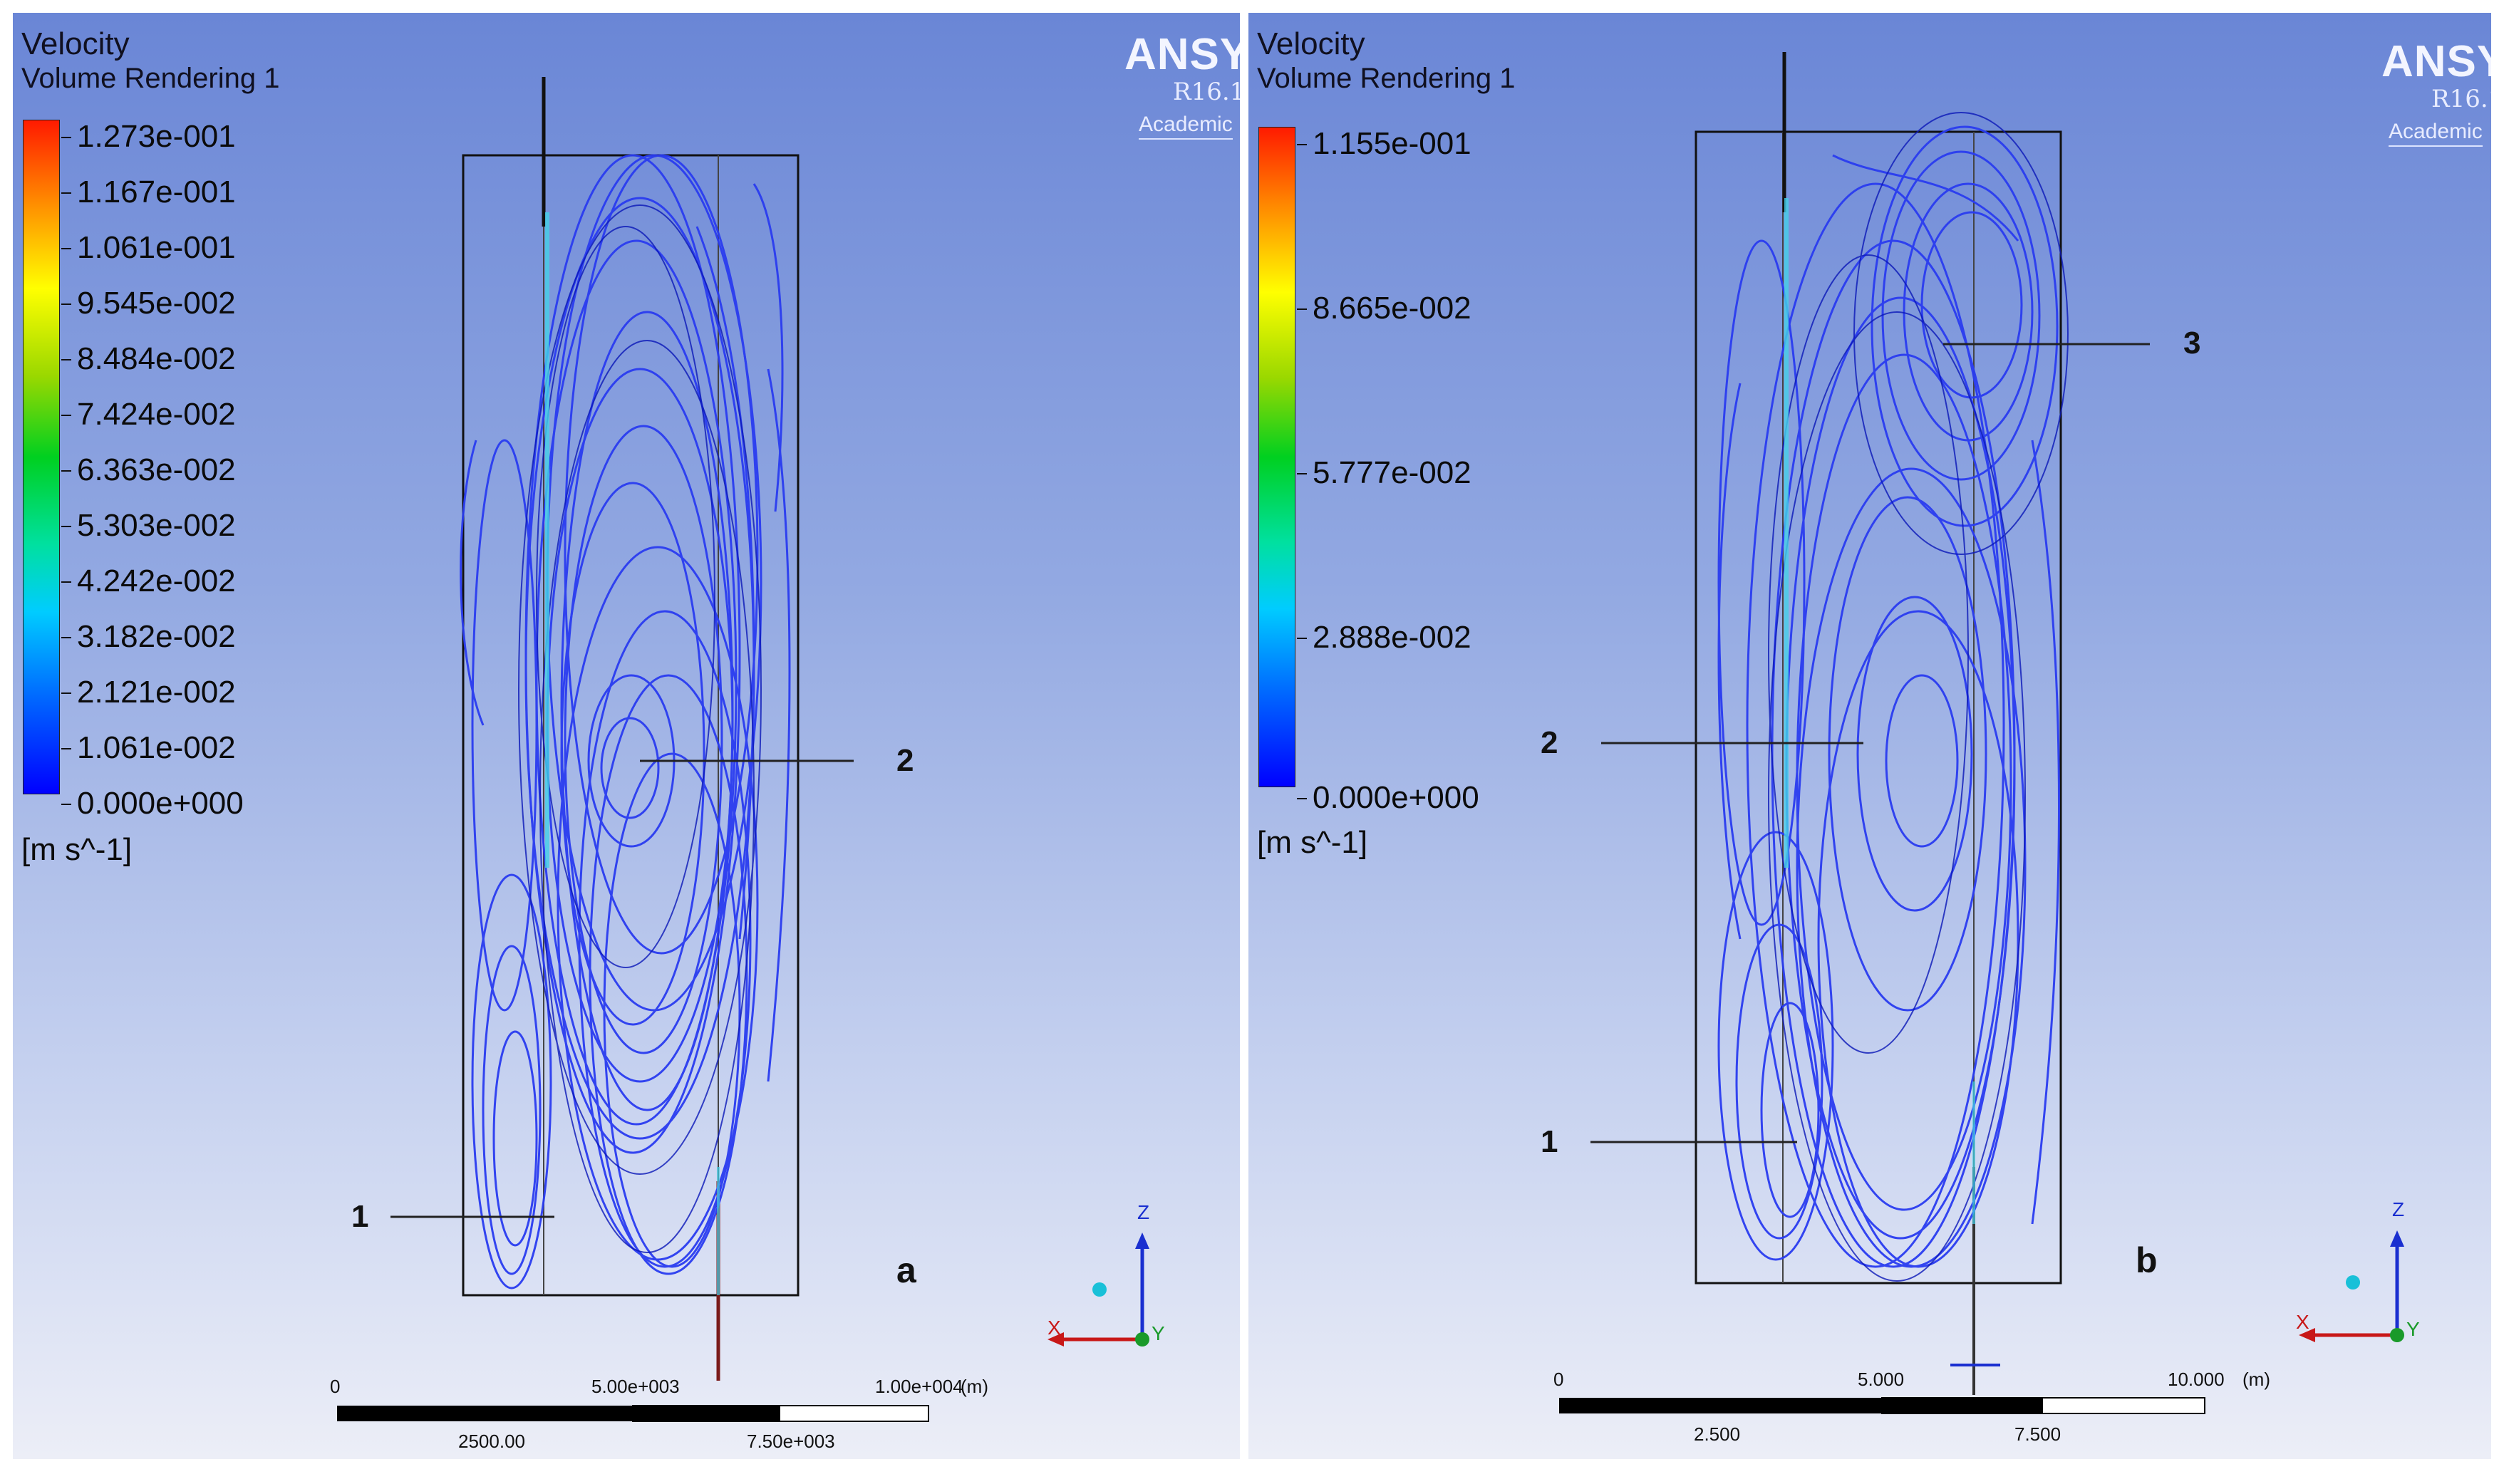 This screenshot has width=2504, height=1484. Describe the element at coordinates (148, 525) in the screenshot. I see `legend-tick: 5.303e-002` at that location.